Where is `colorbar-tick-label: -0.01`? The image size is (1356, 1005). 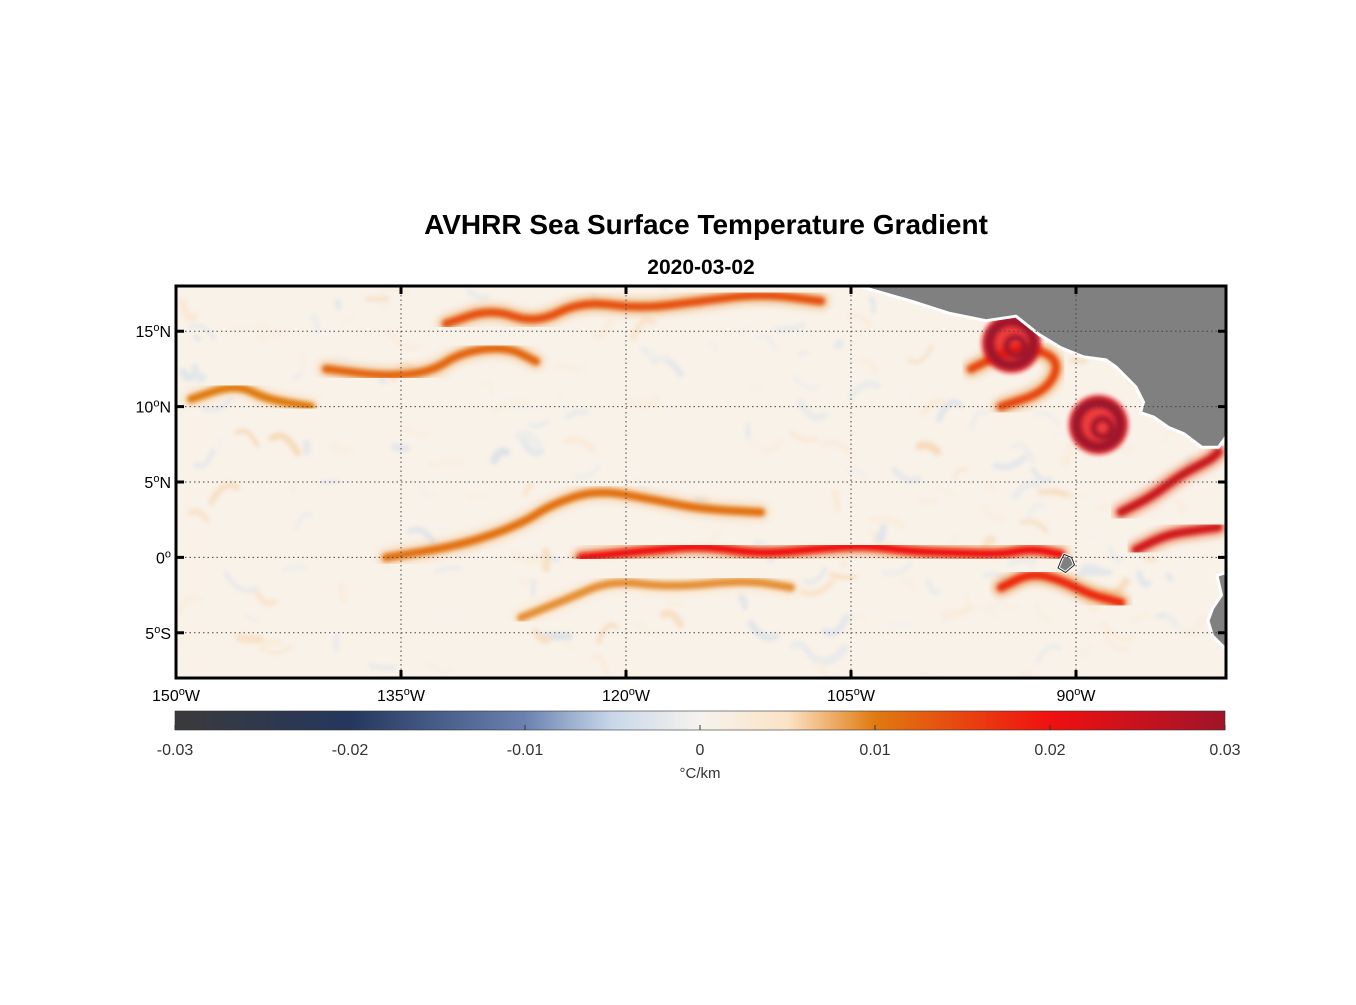
colorbar-tick-label: -0.01 is located at coordinates (525, 750).